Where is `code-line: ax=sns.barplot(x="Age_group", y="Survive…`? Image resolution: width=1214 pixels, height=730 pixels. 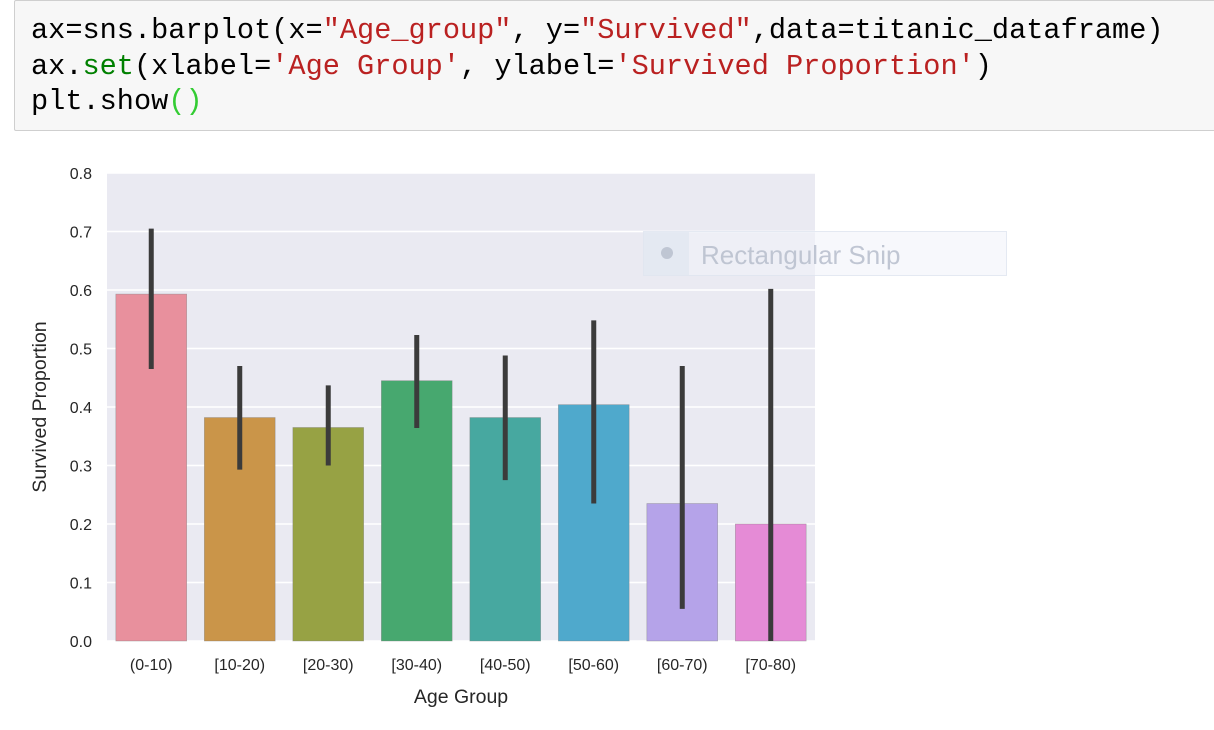 code-line: ax=sns.barplot(x="Age_group", y="Survive… is located at coordinates (597, 30).